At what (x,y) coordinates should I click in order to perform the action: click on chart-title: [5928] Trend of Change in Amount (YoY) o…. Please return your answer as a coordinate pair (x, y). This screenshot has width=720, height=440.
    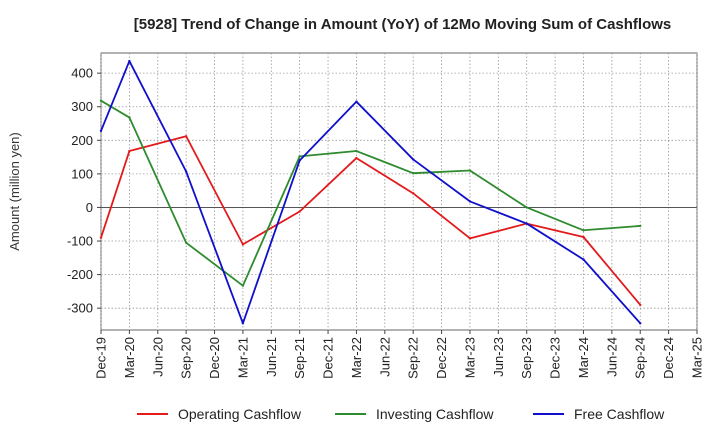
    Looking at the image, I should click on (402, 24).